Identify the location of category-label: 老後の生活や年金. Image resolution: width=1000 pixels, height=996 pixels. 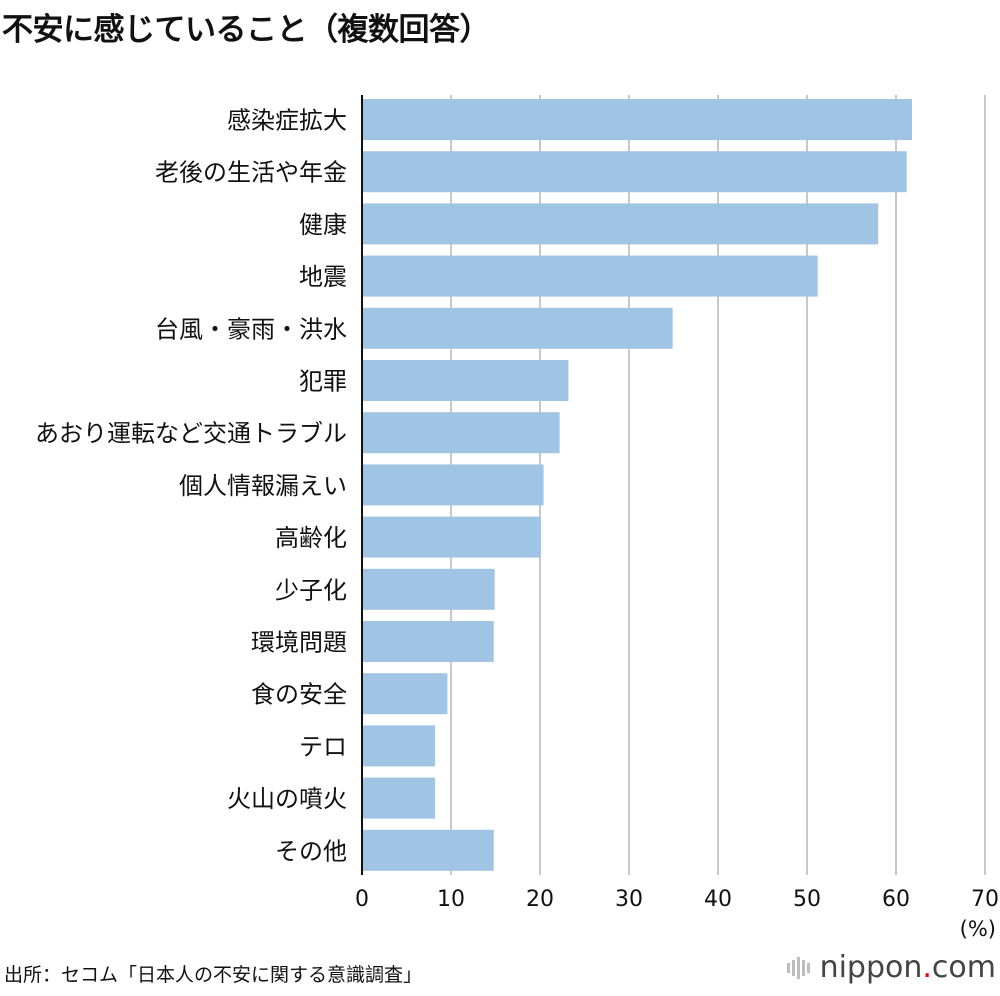
(251, 173).